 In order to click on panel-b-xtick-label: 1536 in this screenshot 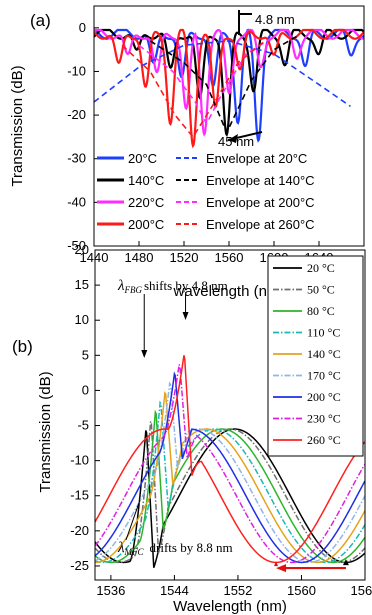, I will do `click(110, 590)`.